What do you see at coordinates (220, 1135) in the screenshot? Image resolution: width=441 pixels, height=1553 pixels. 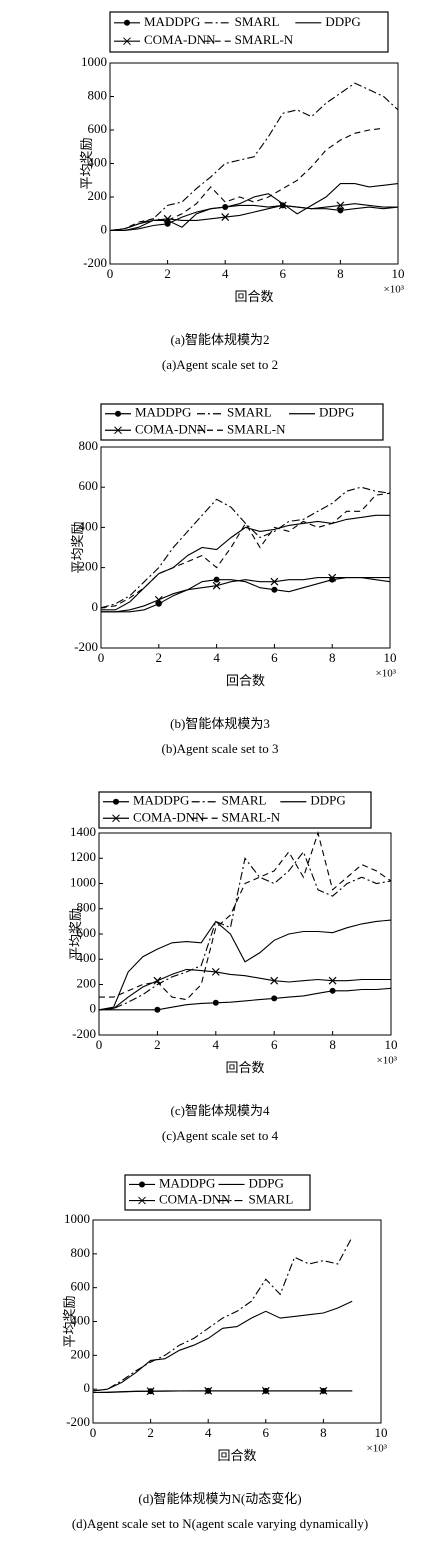 I see `caption-en: (c)Agent scale set to 4` at bounding box center [220, 1135].